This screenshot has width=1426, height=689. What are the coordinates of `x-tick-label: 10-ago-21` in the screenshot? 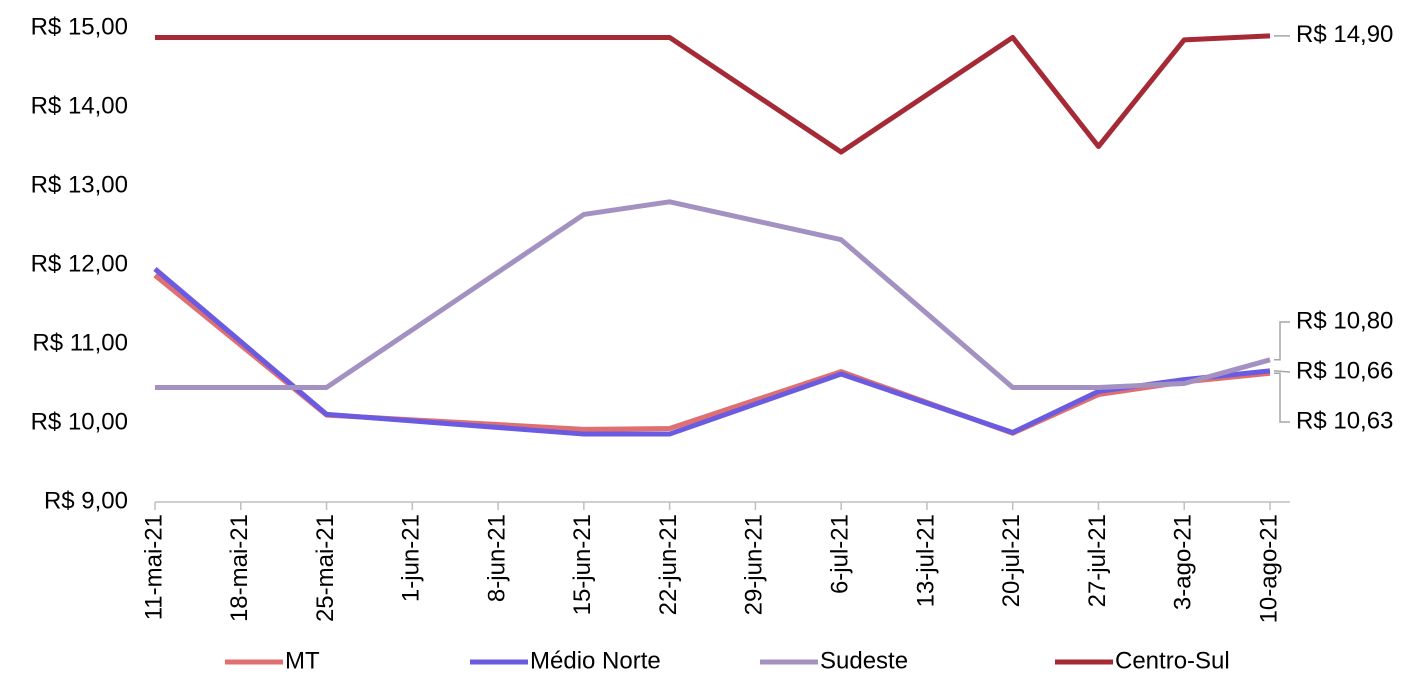 It's located at (1268, 568).